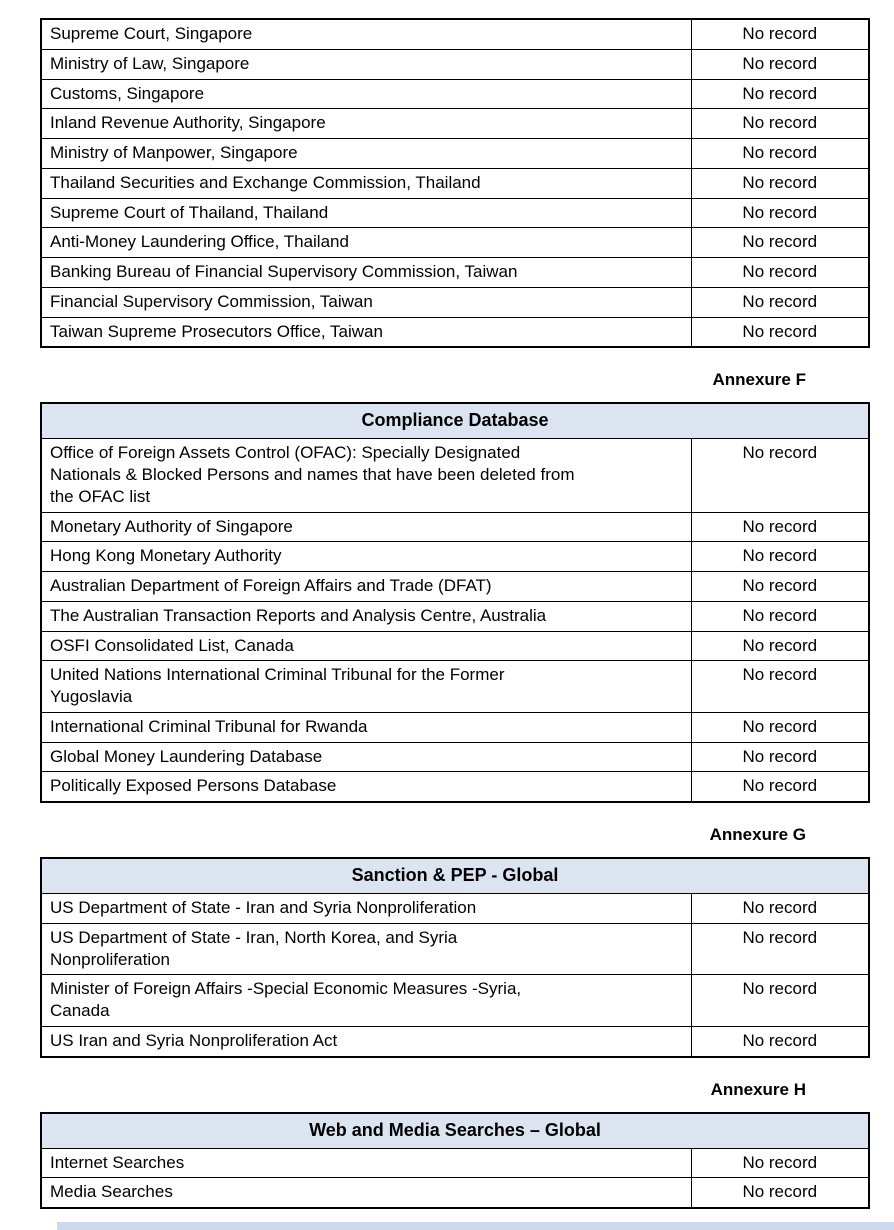 The height and width of the screenshot is (1230, 894). I want to click on source-cell: Monetary Authority of Singapore, so click(366, 527).